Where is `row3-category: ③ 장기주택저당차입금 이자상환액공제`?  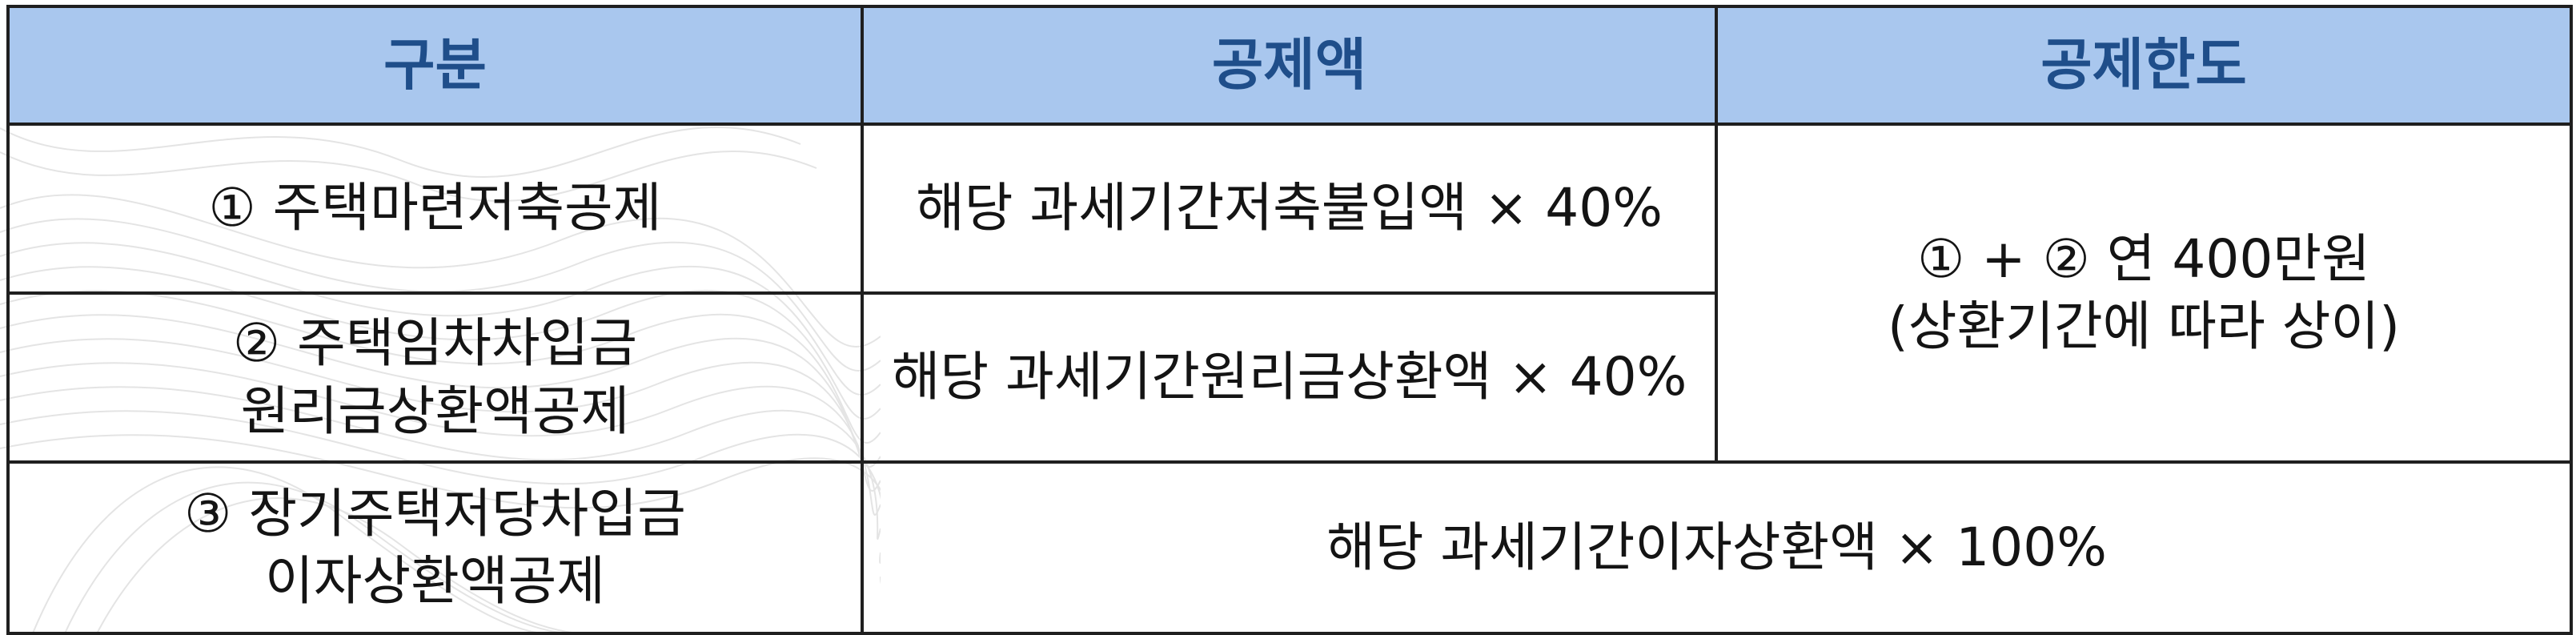 row3-category: ③ 장기주택저당차입금 이자상환액공제 is located at coordinates (435, 547).